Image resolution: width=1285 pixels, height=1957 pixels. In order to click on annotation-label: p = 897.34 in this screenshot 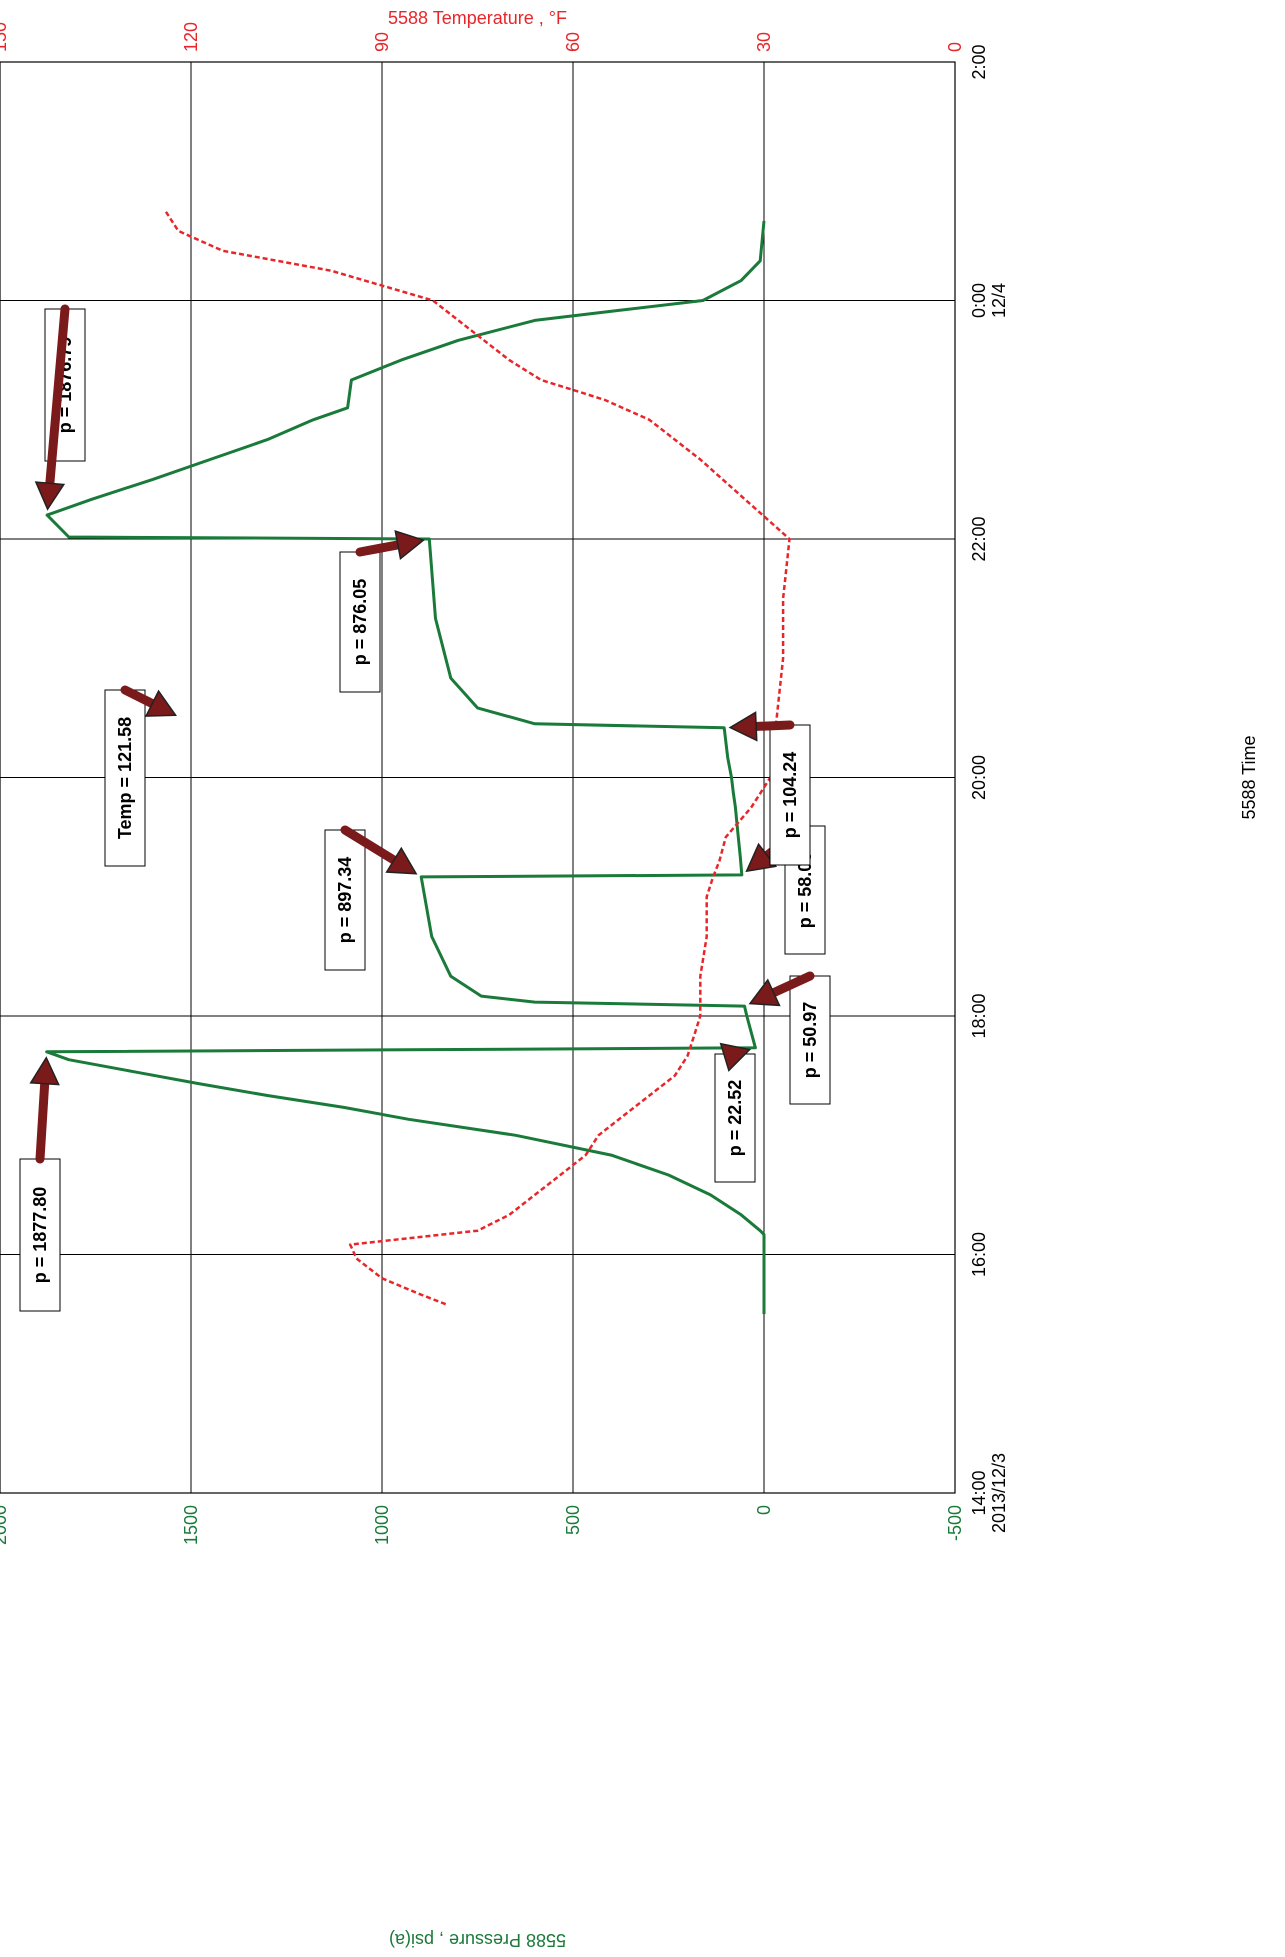, I will do `click(345, 900)`.